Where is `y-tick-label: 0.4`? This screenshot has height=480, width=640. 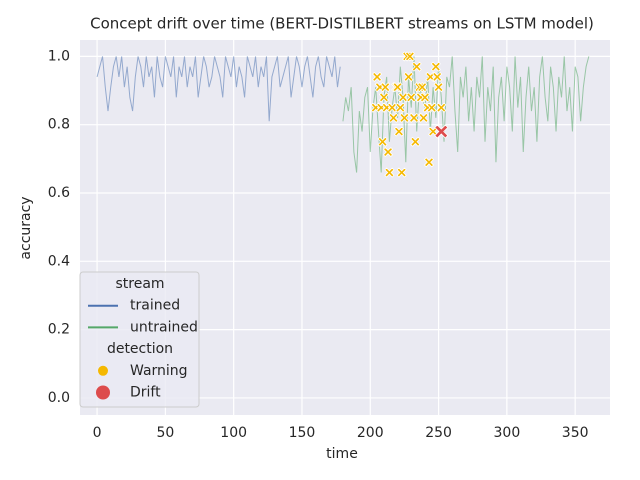
y-tick-label: 0.4 is located at coordinates (59, 261).